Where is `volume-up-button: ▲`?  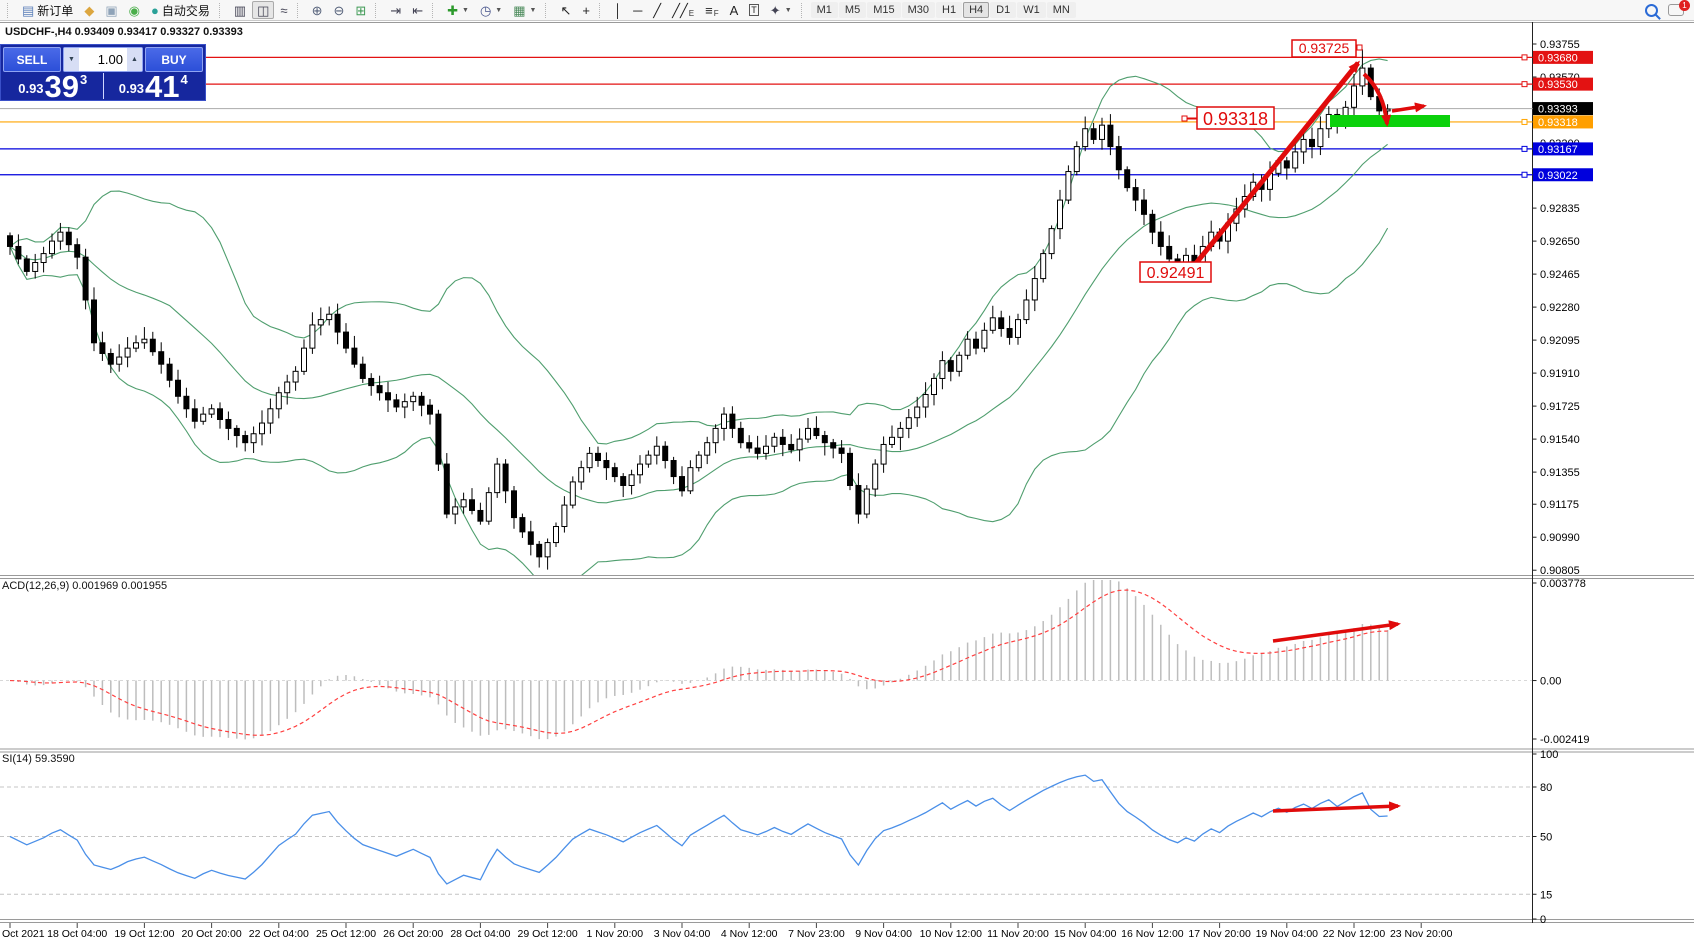 volume-up-button: ▲ is located at coordinates (134, 59).